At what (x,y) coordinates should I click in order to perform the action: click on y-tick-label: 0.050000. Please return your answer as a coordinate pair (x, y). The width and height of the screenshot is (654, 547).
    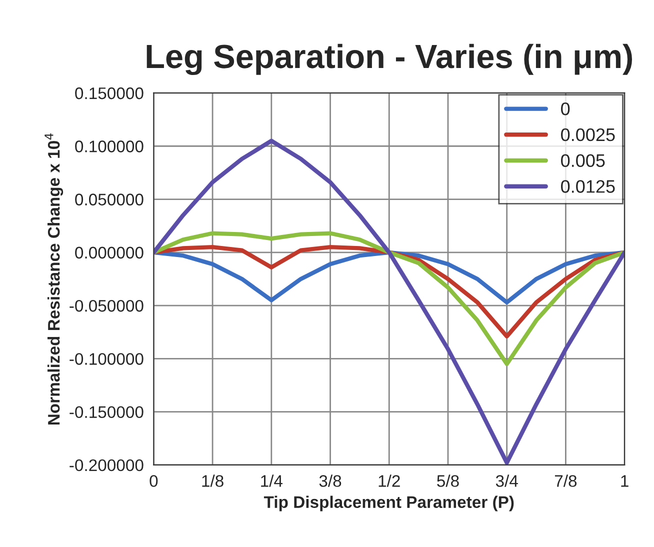
    Looking at the image, I should click on (109, 200).